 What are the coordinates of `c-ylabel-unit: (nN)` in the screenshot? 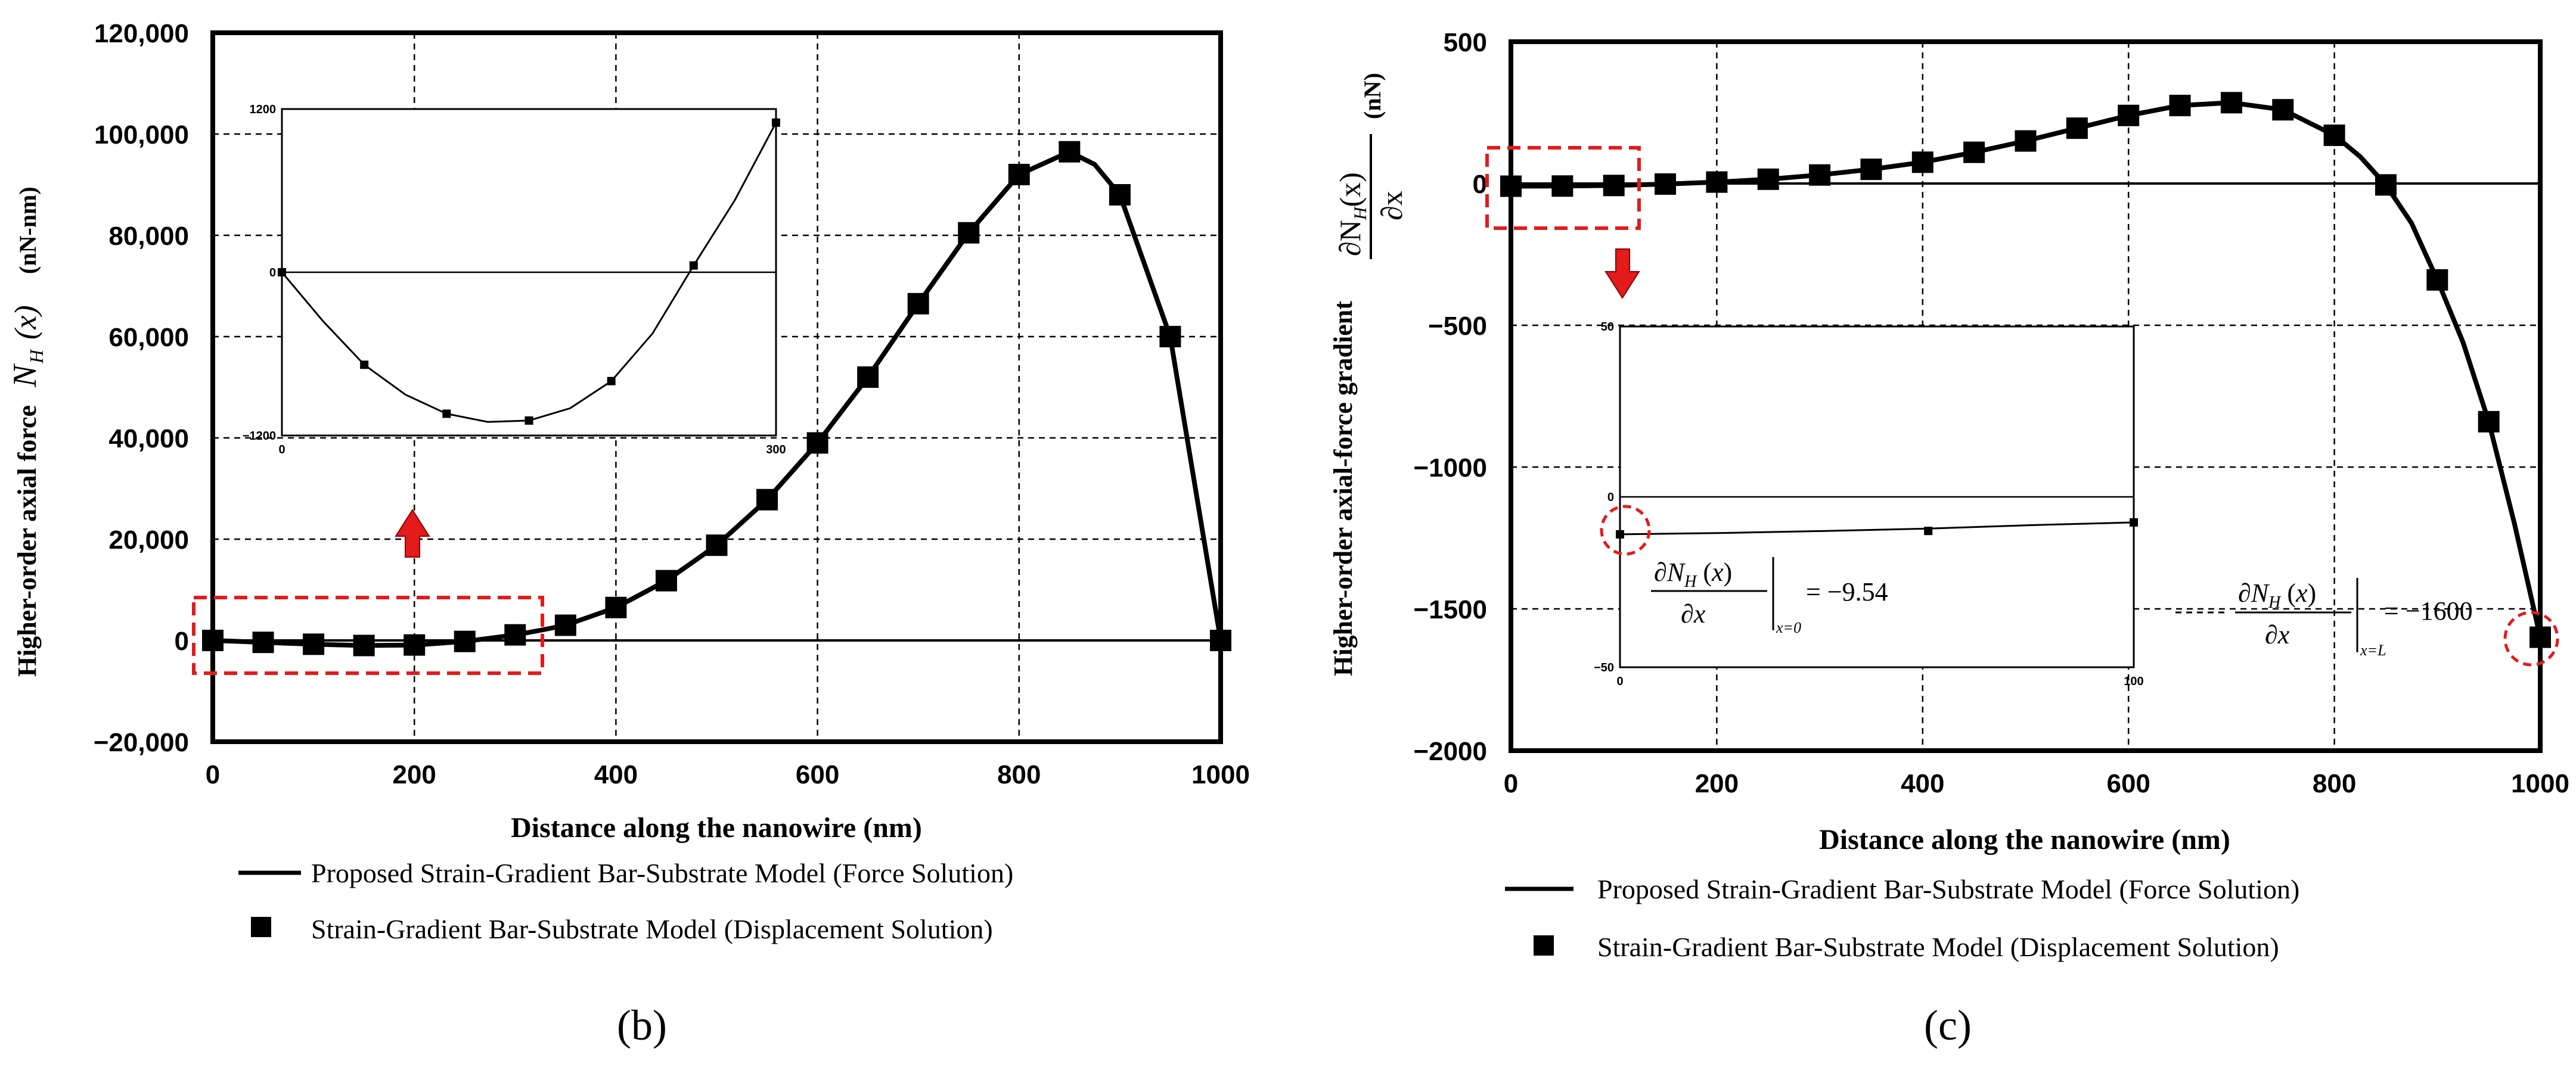 It's located at (1372, 96).